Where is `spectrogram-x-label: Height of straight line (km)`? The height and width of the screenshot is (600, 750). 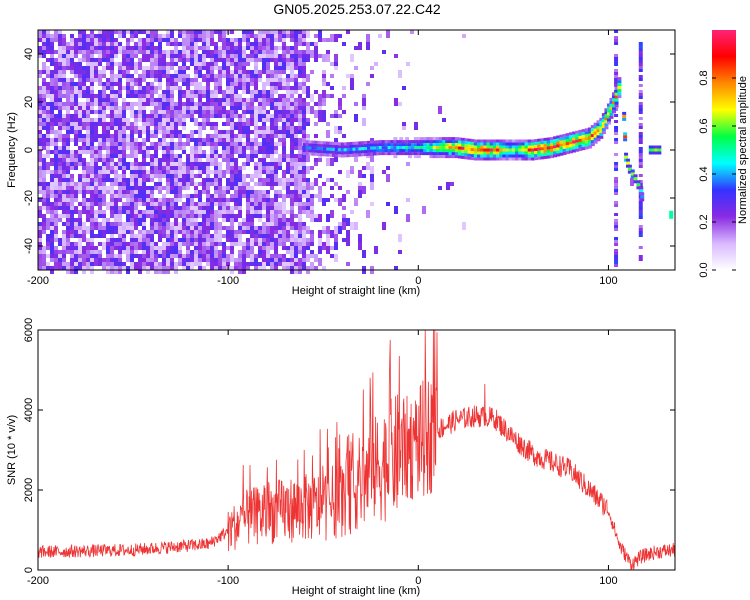
spectrogram-x-label: Height of straight line (km) is located at coordinates (356, 291).